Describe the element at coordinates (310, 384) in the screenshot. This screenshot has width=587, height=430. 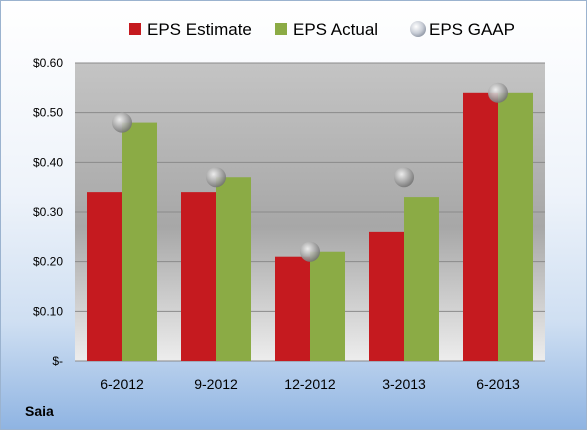
I see `x-tick-label: 12-2012` at that location.